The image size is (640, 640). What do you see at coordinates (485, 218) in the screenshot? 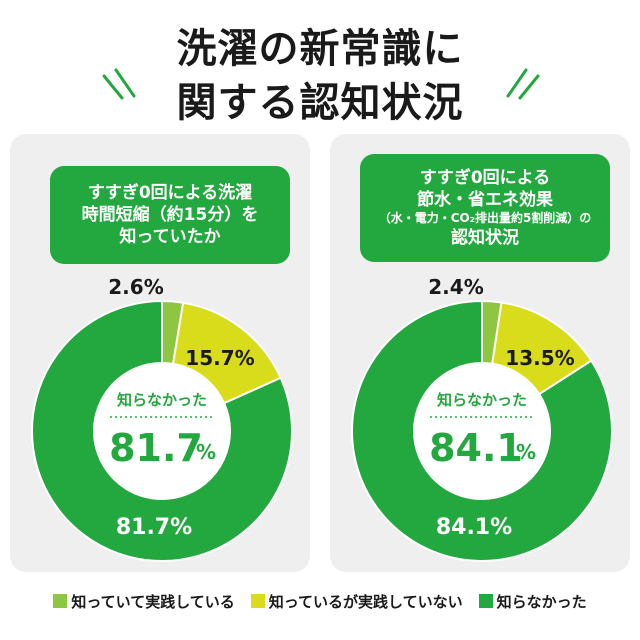
I see `question-line: （水・電力・CO₂排出量約5割削減）の` at bounding box center [485, 218].